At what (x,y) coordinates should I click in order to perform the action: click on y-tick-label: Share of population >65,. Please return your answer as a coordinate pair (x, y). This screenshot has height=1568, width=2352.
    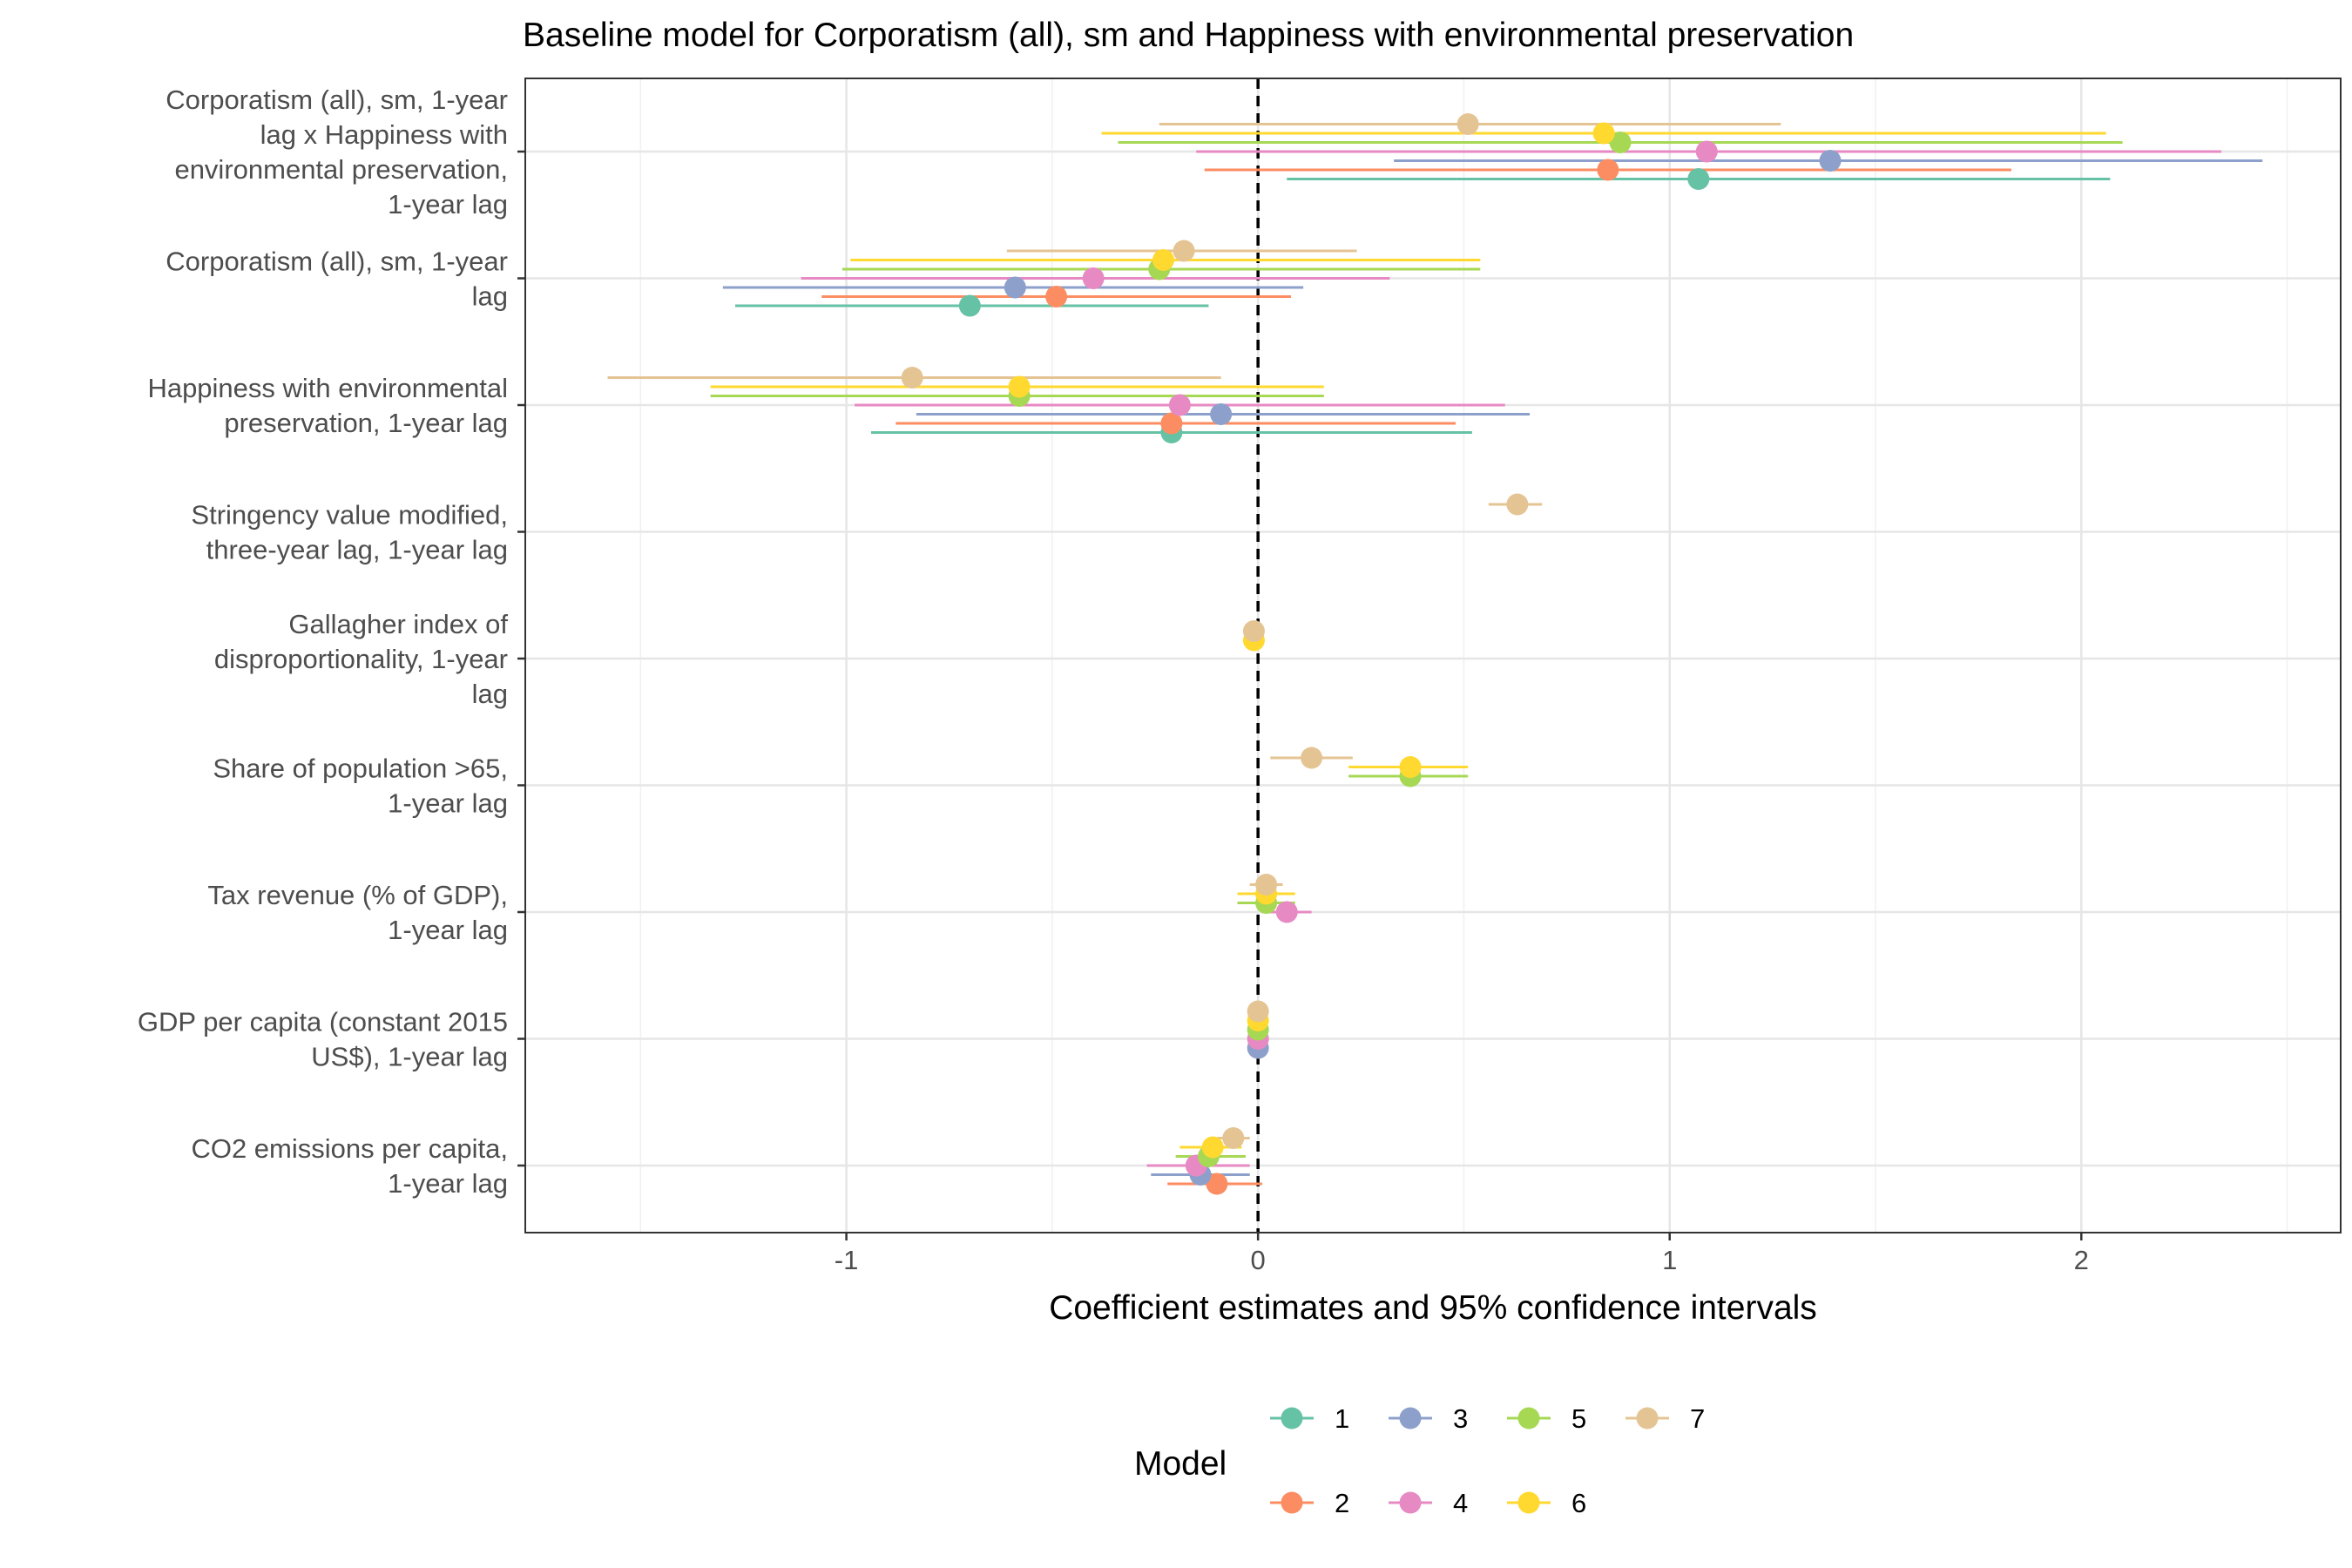
    Looking at the image, I should click on (361, 769).